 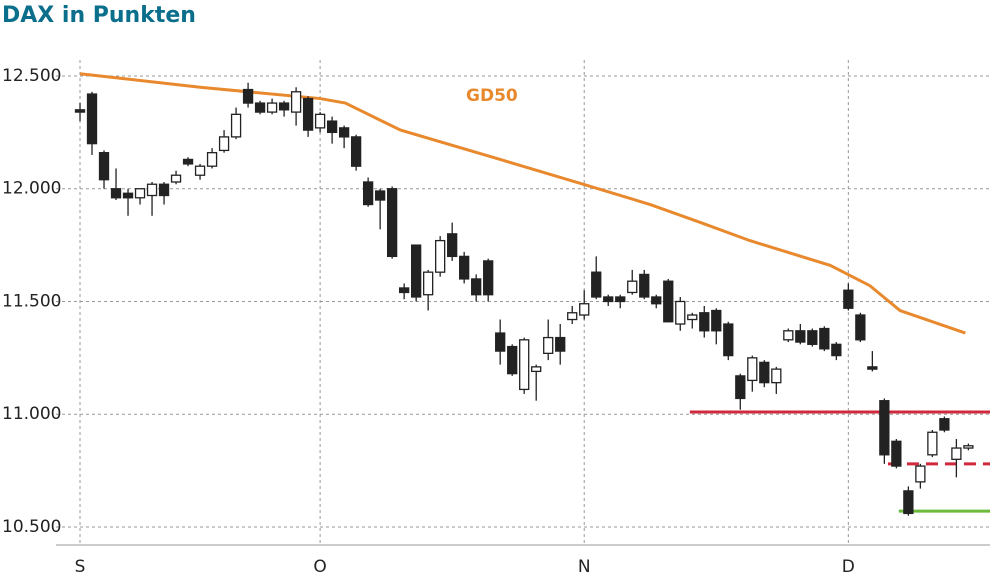 I want to click on chart-title: DAX in Punkten, so click(x=99, y=15).